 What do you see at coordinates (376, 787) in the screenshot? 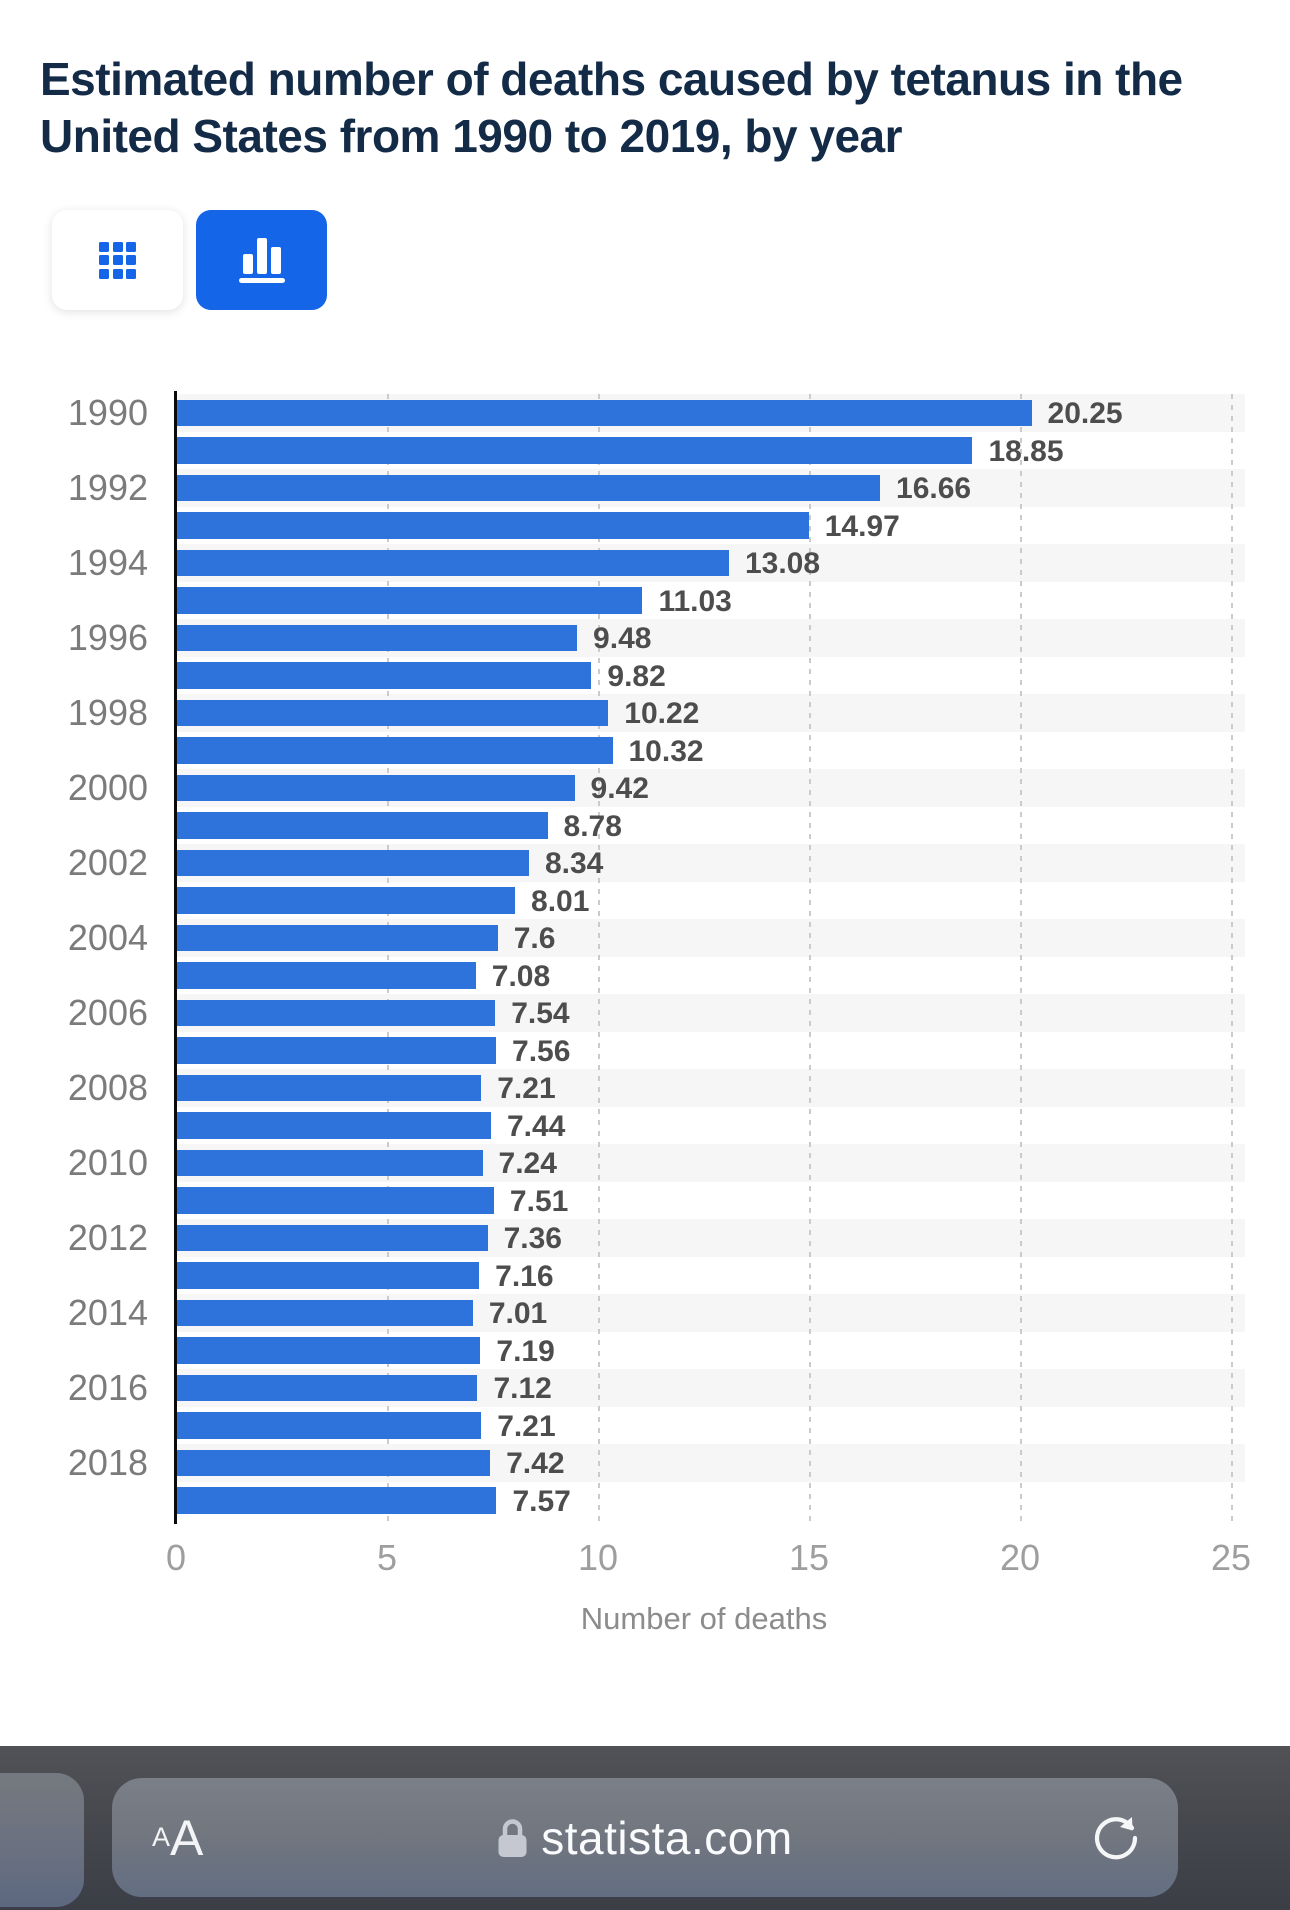
I see `bar-2000` at bounding box center [376, 787].